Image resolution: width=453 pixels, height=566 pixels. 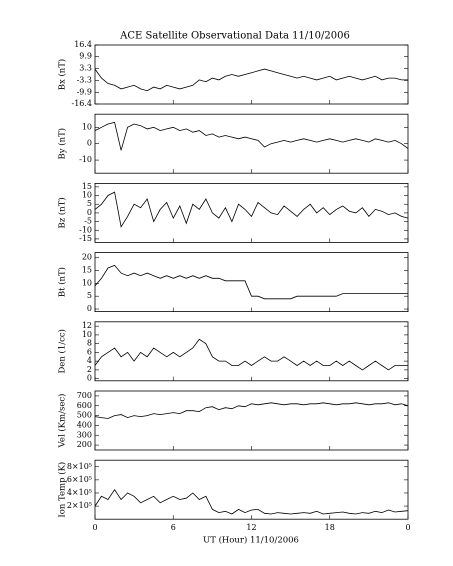 What do you see at coordinates (173, 527) in the screenshot?
I see `x-tick-label: 6` at bounding box center [173, 527].